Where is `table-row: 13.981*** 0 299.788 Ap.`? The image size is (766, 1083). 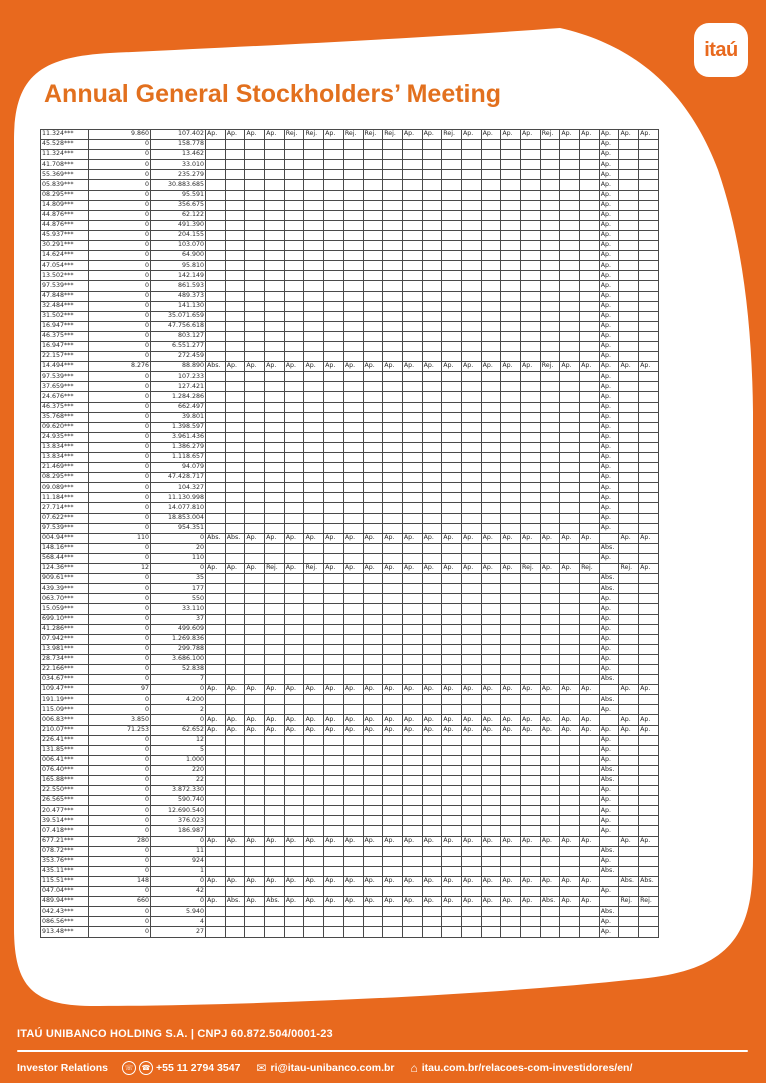 table-row: 13.981*** 0 299.788 Ap. is located at coordinates (349, 649).